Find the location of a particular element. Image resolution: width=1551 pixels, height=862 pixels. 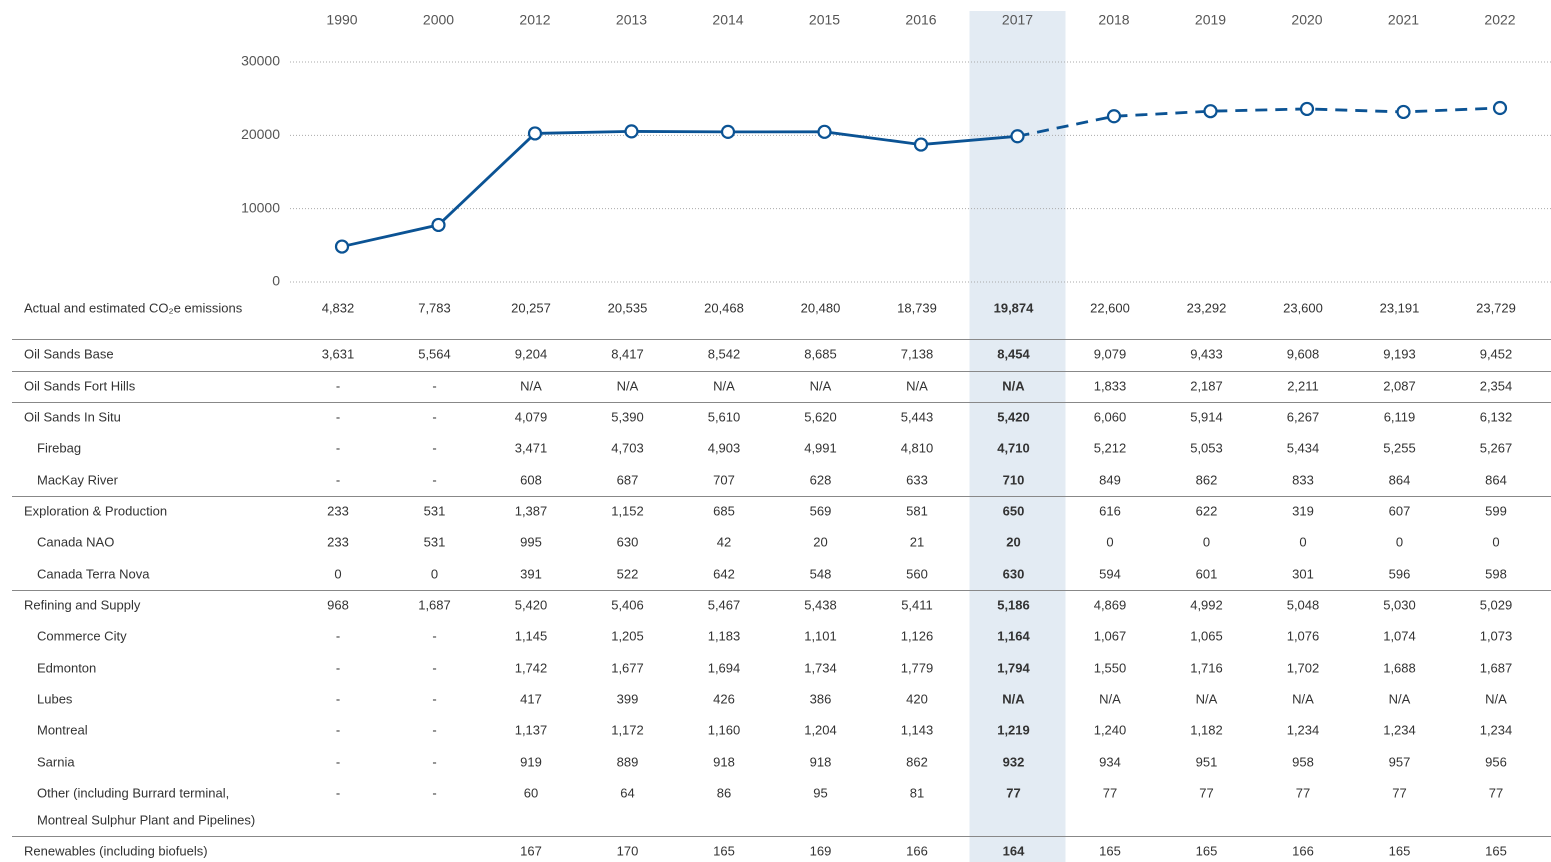

cell: 1,182 is located at coordinates (1206, 729).